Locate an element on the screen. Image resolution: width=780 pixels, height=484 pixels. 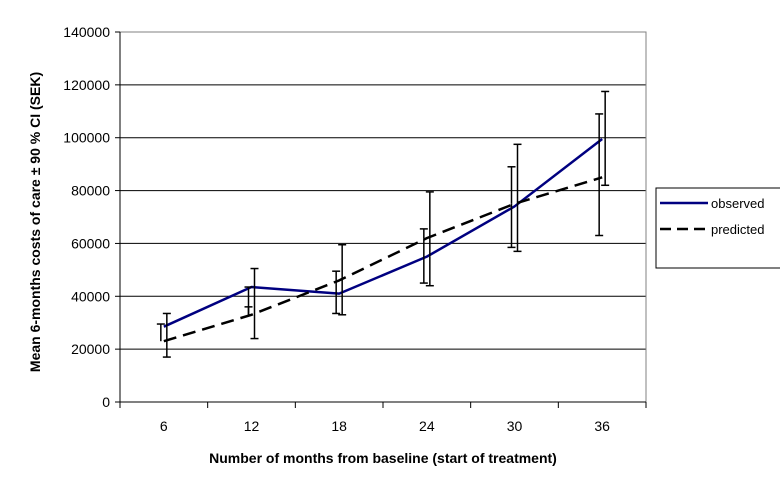
y-tick-label: 0 is located at coordinates (106, 402).